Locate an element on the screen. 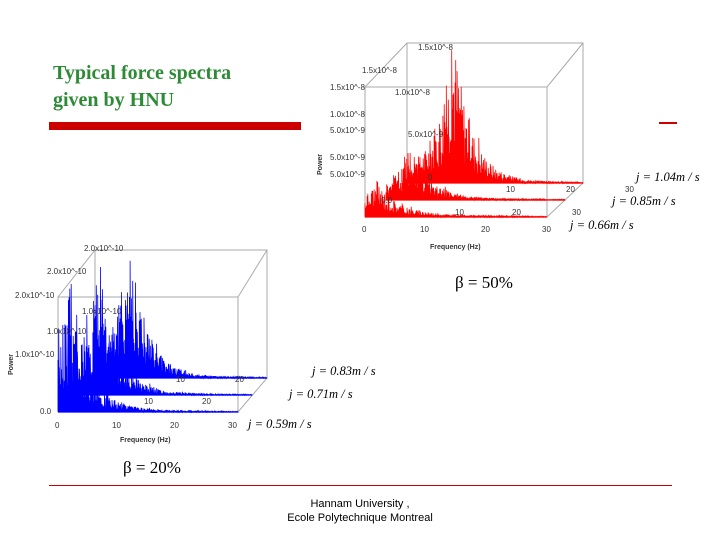 This screenshot has height=540, width=720. tick-top: 2.0x10^-10 is located at coordinates (104, 248).